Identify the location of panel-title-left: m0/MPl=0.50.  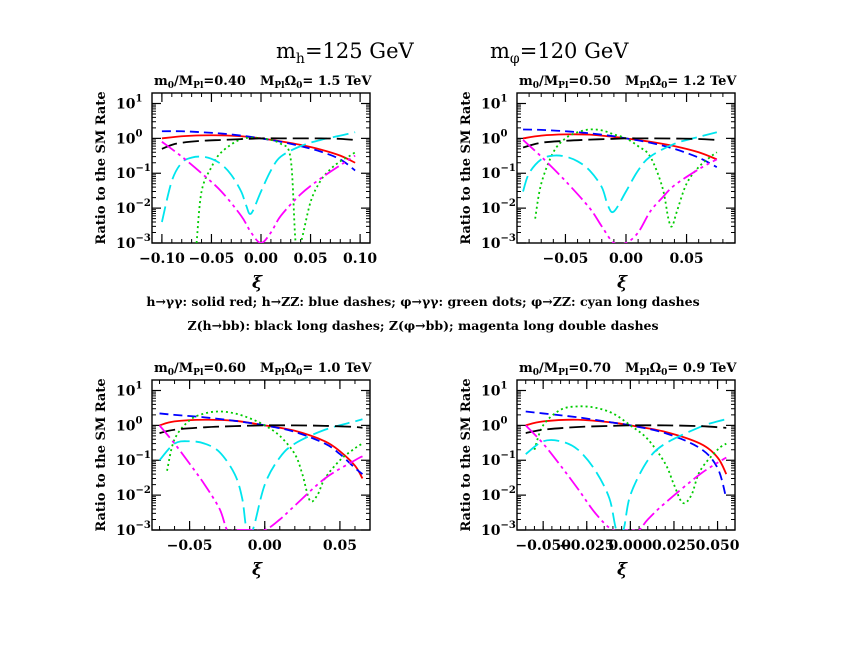
(565, 82).